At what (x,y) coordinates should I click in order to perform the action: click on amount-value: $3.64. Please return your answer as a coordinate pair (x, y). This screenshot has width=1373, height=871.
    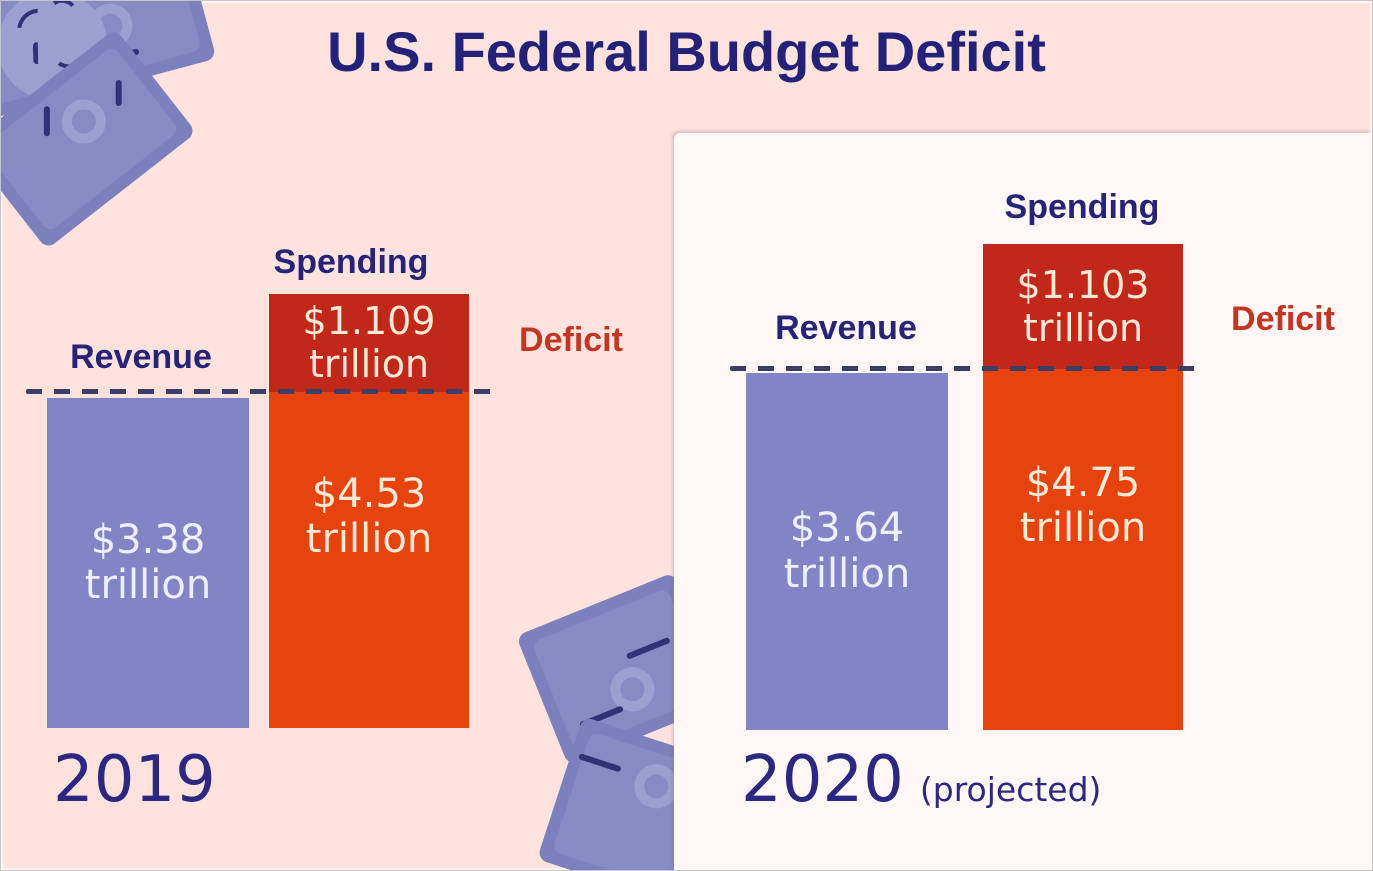
    Looking at the image, I should click on (847, 528).